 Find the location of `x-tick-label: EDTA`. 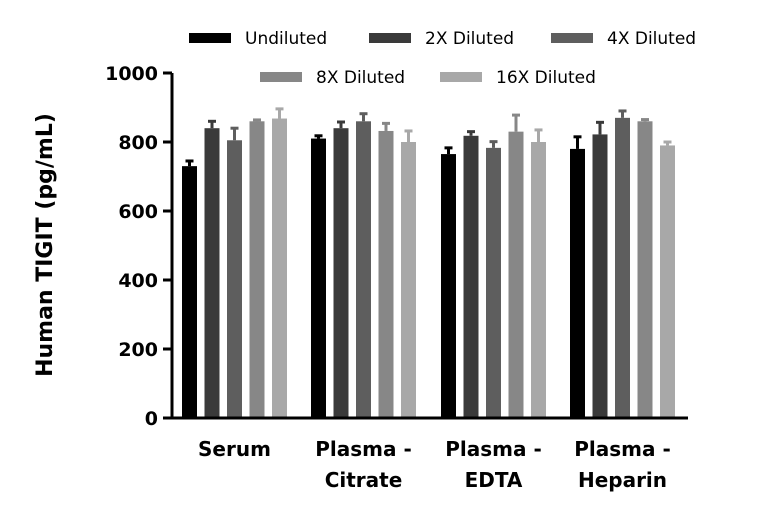

x-tick-label: EDTA is located at coordinates (494, 480).